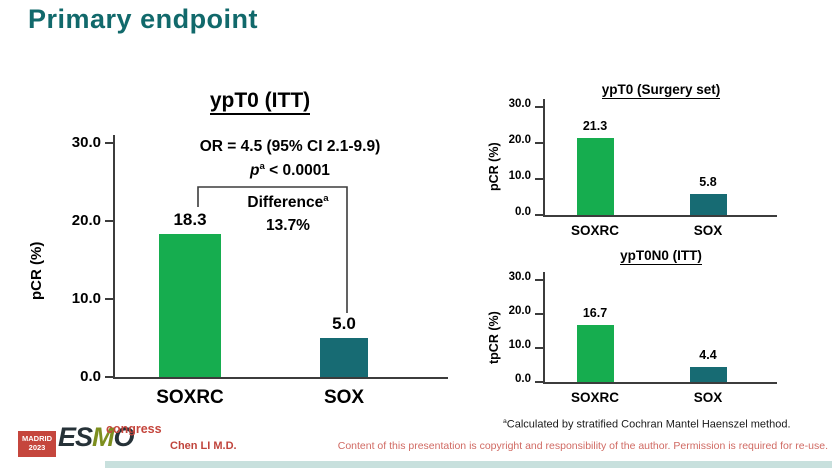  Describe the element at coordinates (468, 464) in the screenshot. I see `bottom-accent-strip` at that location.